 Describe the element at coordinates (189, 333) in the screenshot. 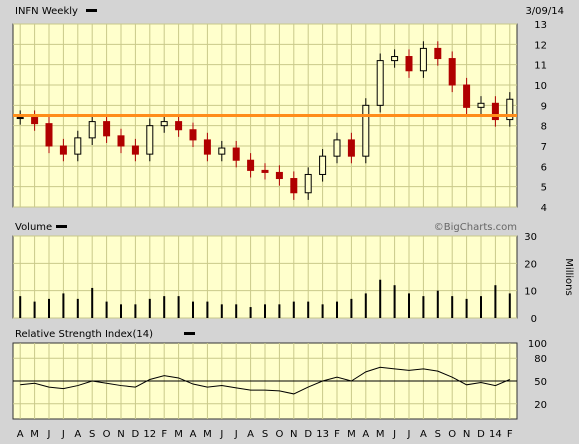

I see `rsi-legend-swatch` at that location.